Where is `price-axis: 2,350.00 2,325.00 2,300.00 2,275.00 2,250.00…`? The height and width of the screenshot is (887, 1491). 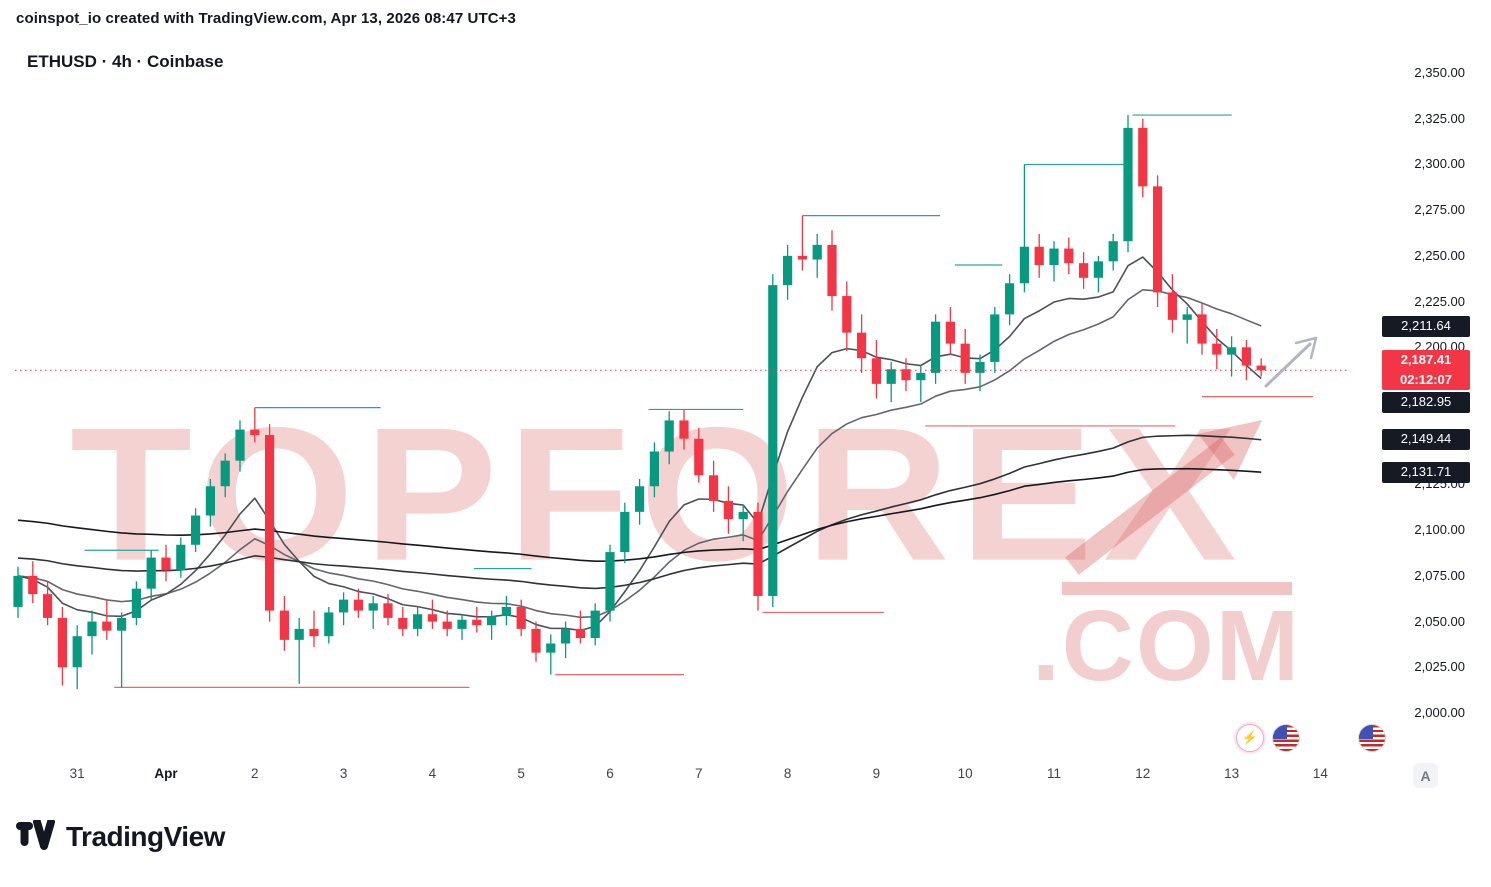
price-axis: 2,350.00 2,325.00 2,300.00 2,275.00 2,250.00… is located at coordinates (1419, 443).